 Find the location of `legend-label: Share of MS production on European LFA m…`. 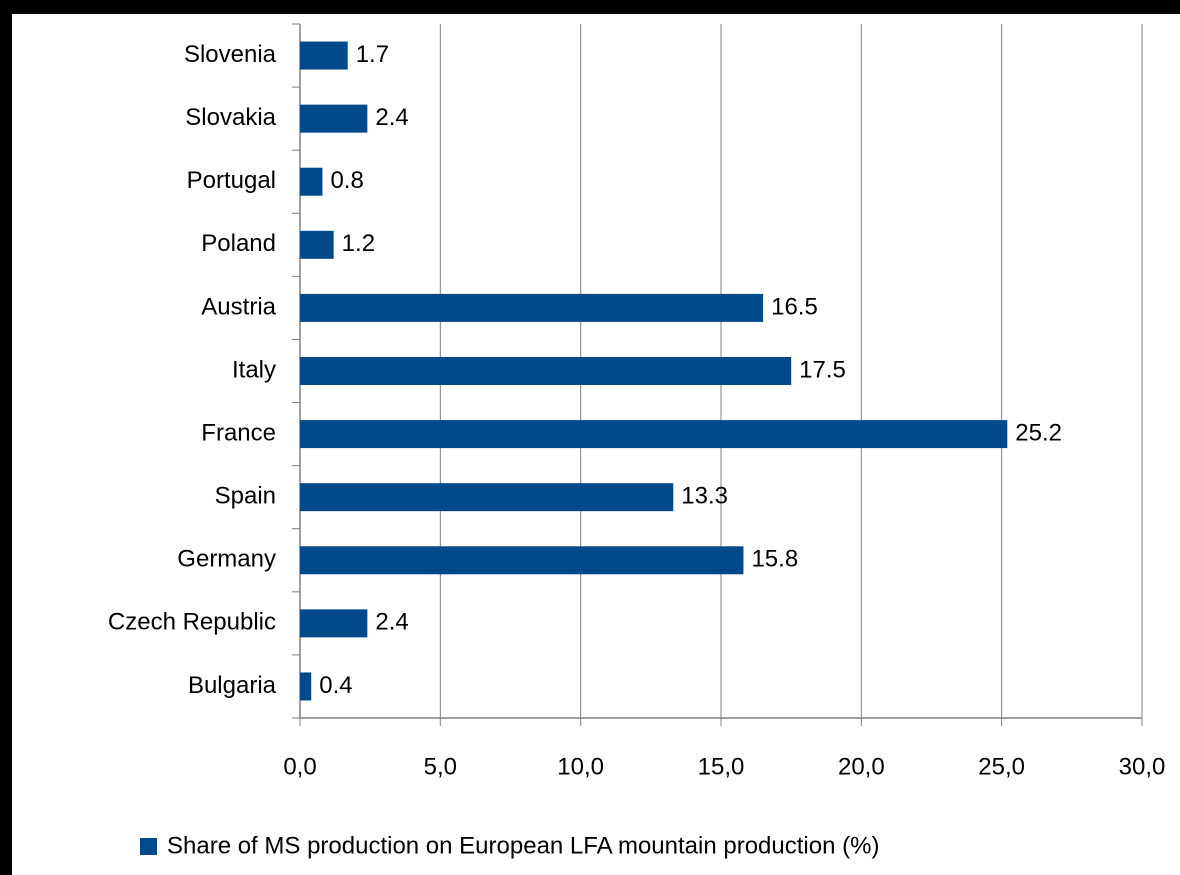

legend-label: Share of MS production on European LFA m… is located at coordinates (523, 845).